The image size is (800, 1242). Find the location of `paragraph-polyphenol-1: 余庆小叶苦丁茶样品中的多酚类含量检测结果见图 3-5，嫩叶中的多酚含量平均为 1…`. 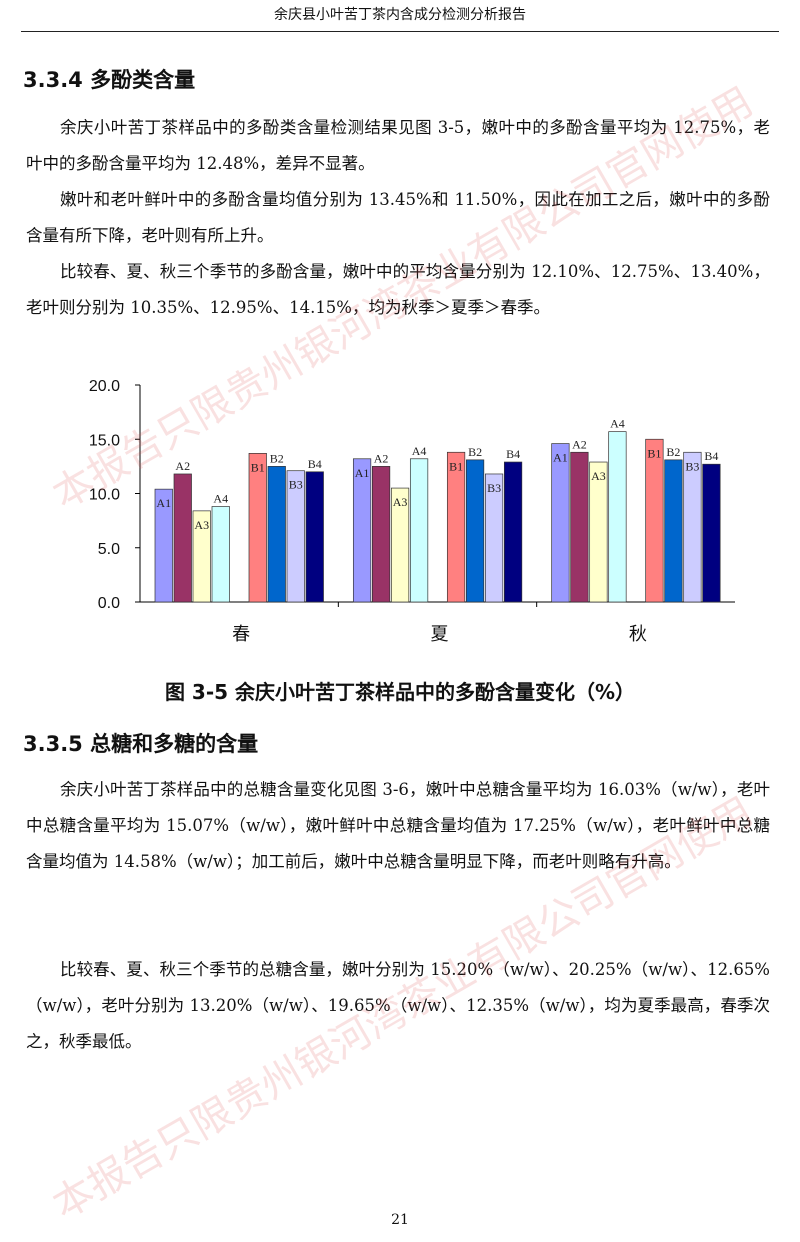

paragraph-polyphenol-1: 余庆小叶苦丁茶样品中的多酚类含量检测结果见图 3-5，嫩叶中的多酚含量平均为 1… is located at coordinates (398, 145).